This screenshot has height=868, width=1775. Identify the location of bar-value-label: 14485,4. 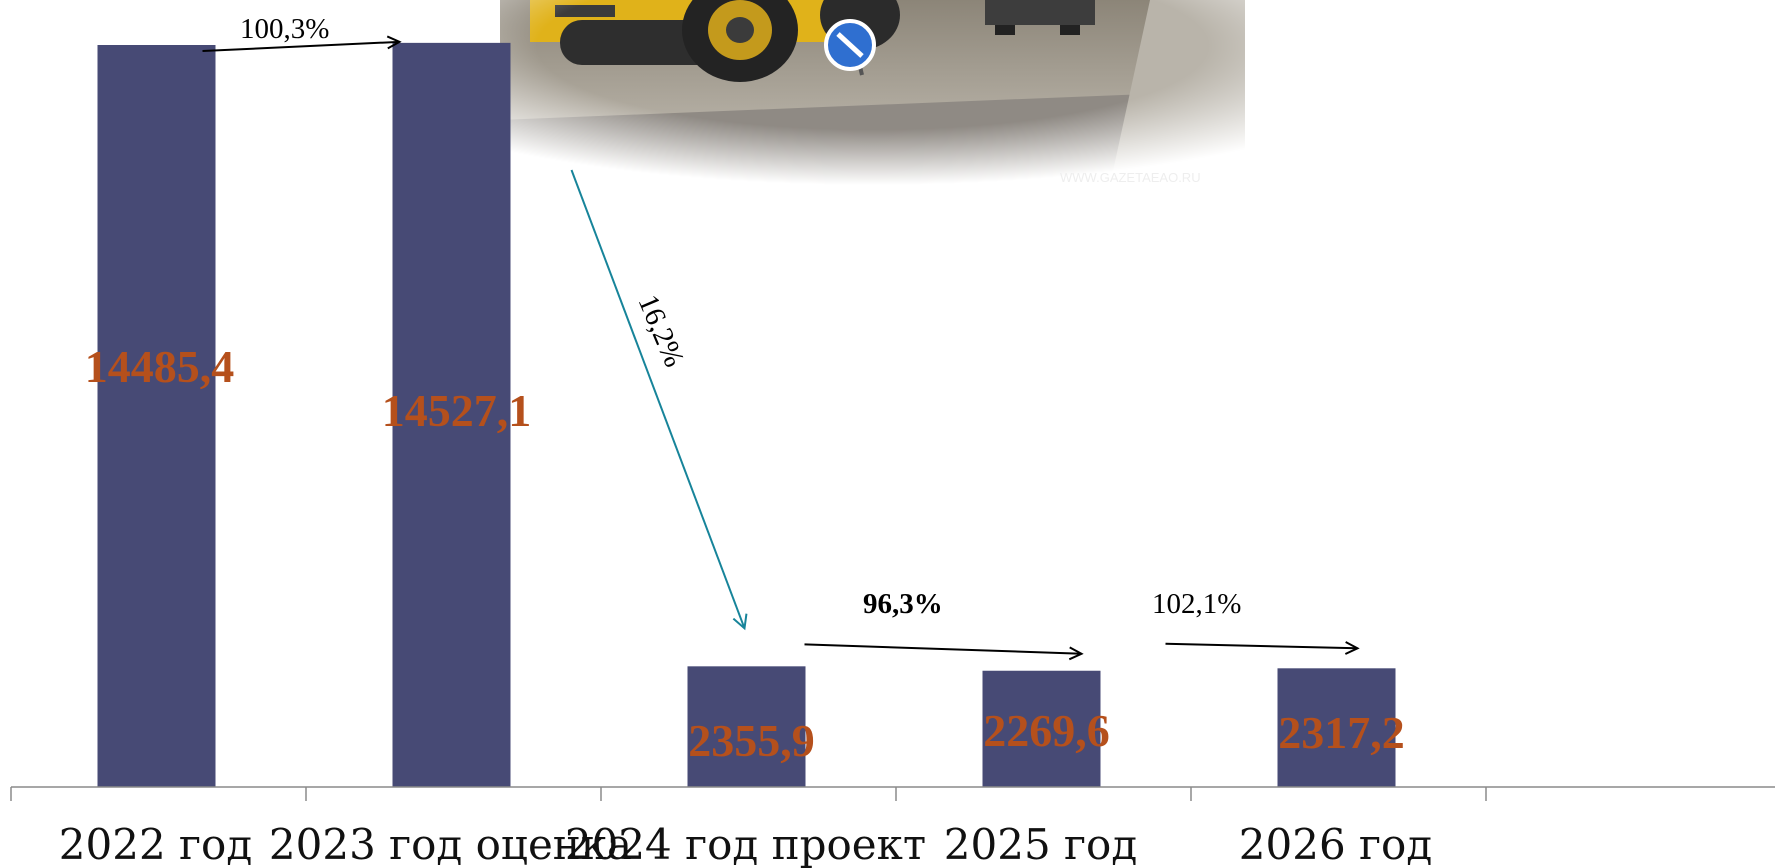
(160, 366).